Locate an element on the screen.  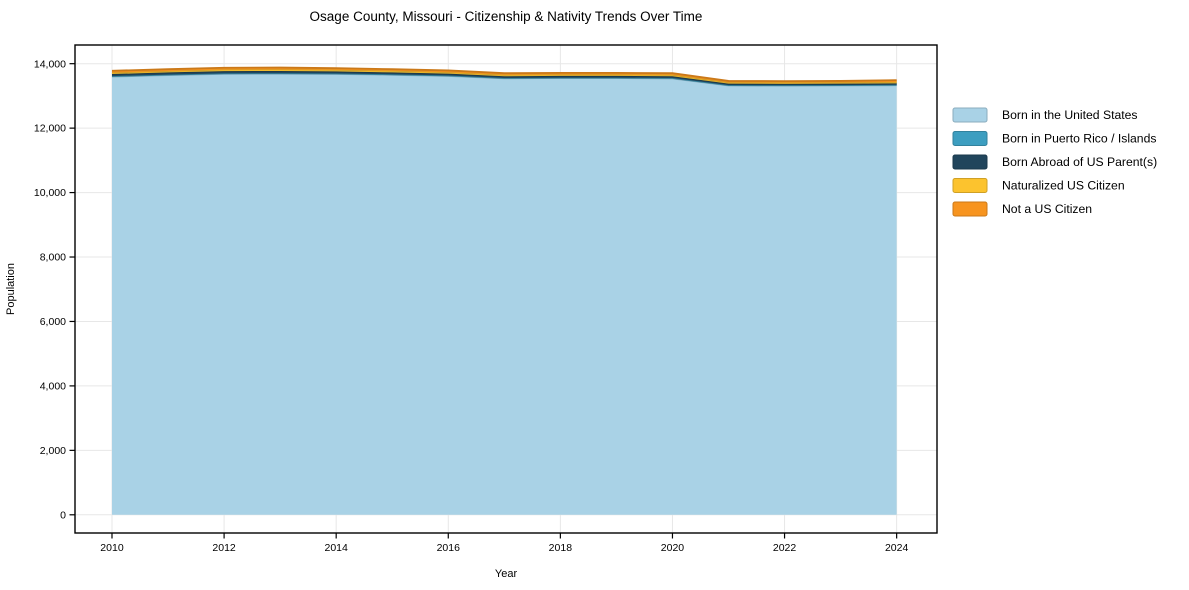
x-axis-label: Year is located at coordinates (506, 574).